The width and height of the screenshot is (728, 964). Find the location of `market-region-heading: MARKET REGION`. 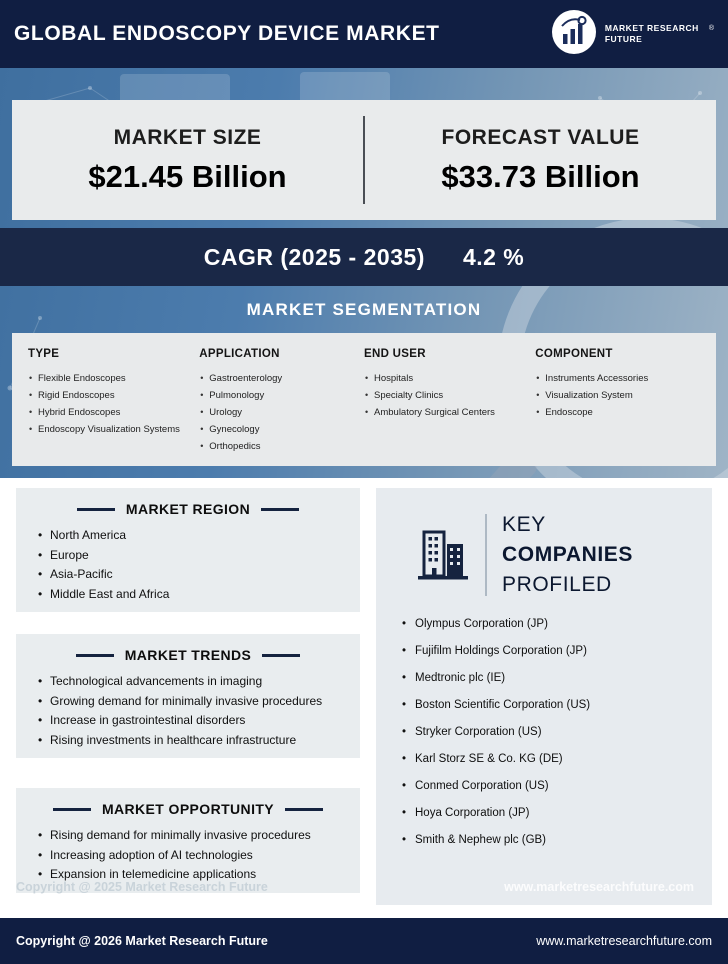

market-region-heading: MARKET REGION is located at coordinates (188, 509).